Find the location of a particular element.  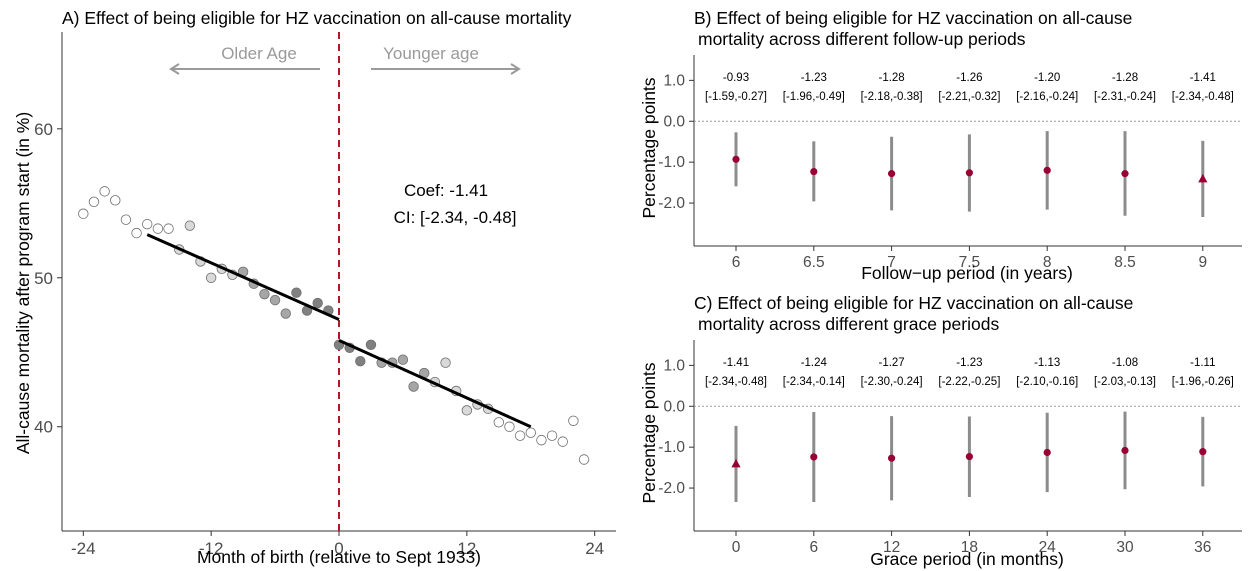

panel-b-x-tick-label: 8.5 is located at coordinates (1125, 262).